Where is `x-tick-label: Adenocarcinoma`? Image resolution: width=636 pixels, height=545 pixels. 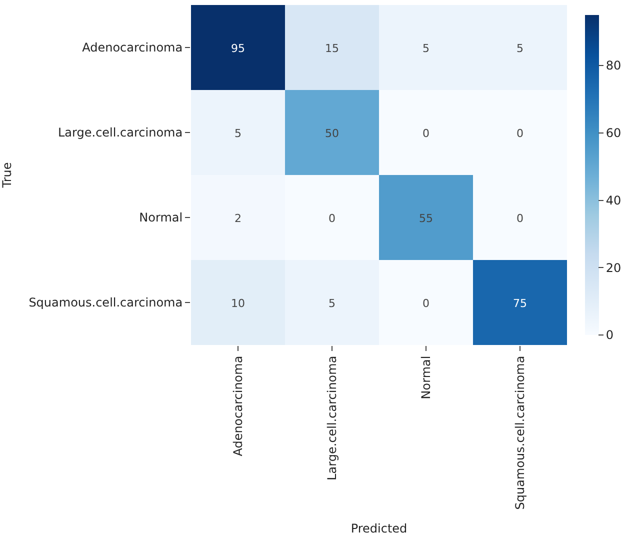
x-tick-label: Adenocarcinoma is located at coordinates (237, 406).